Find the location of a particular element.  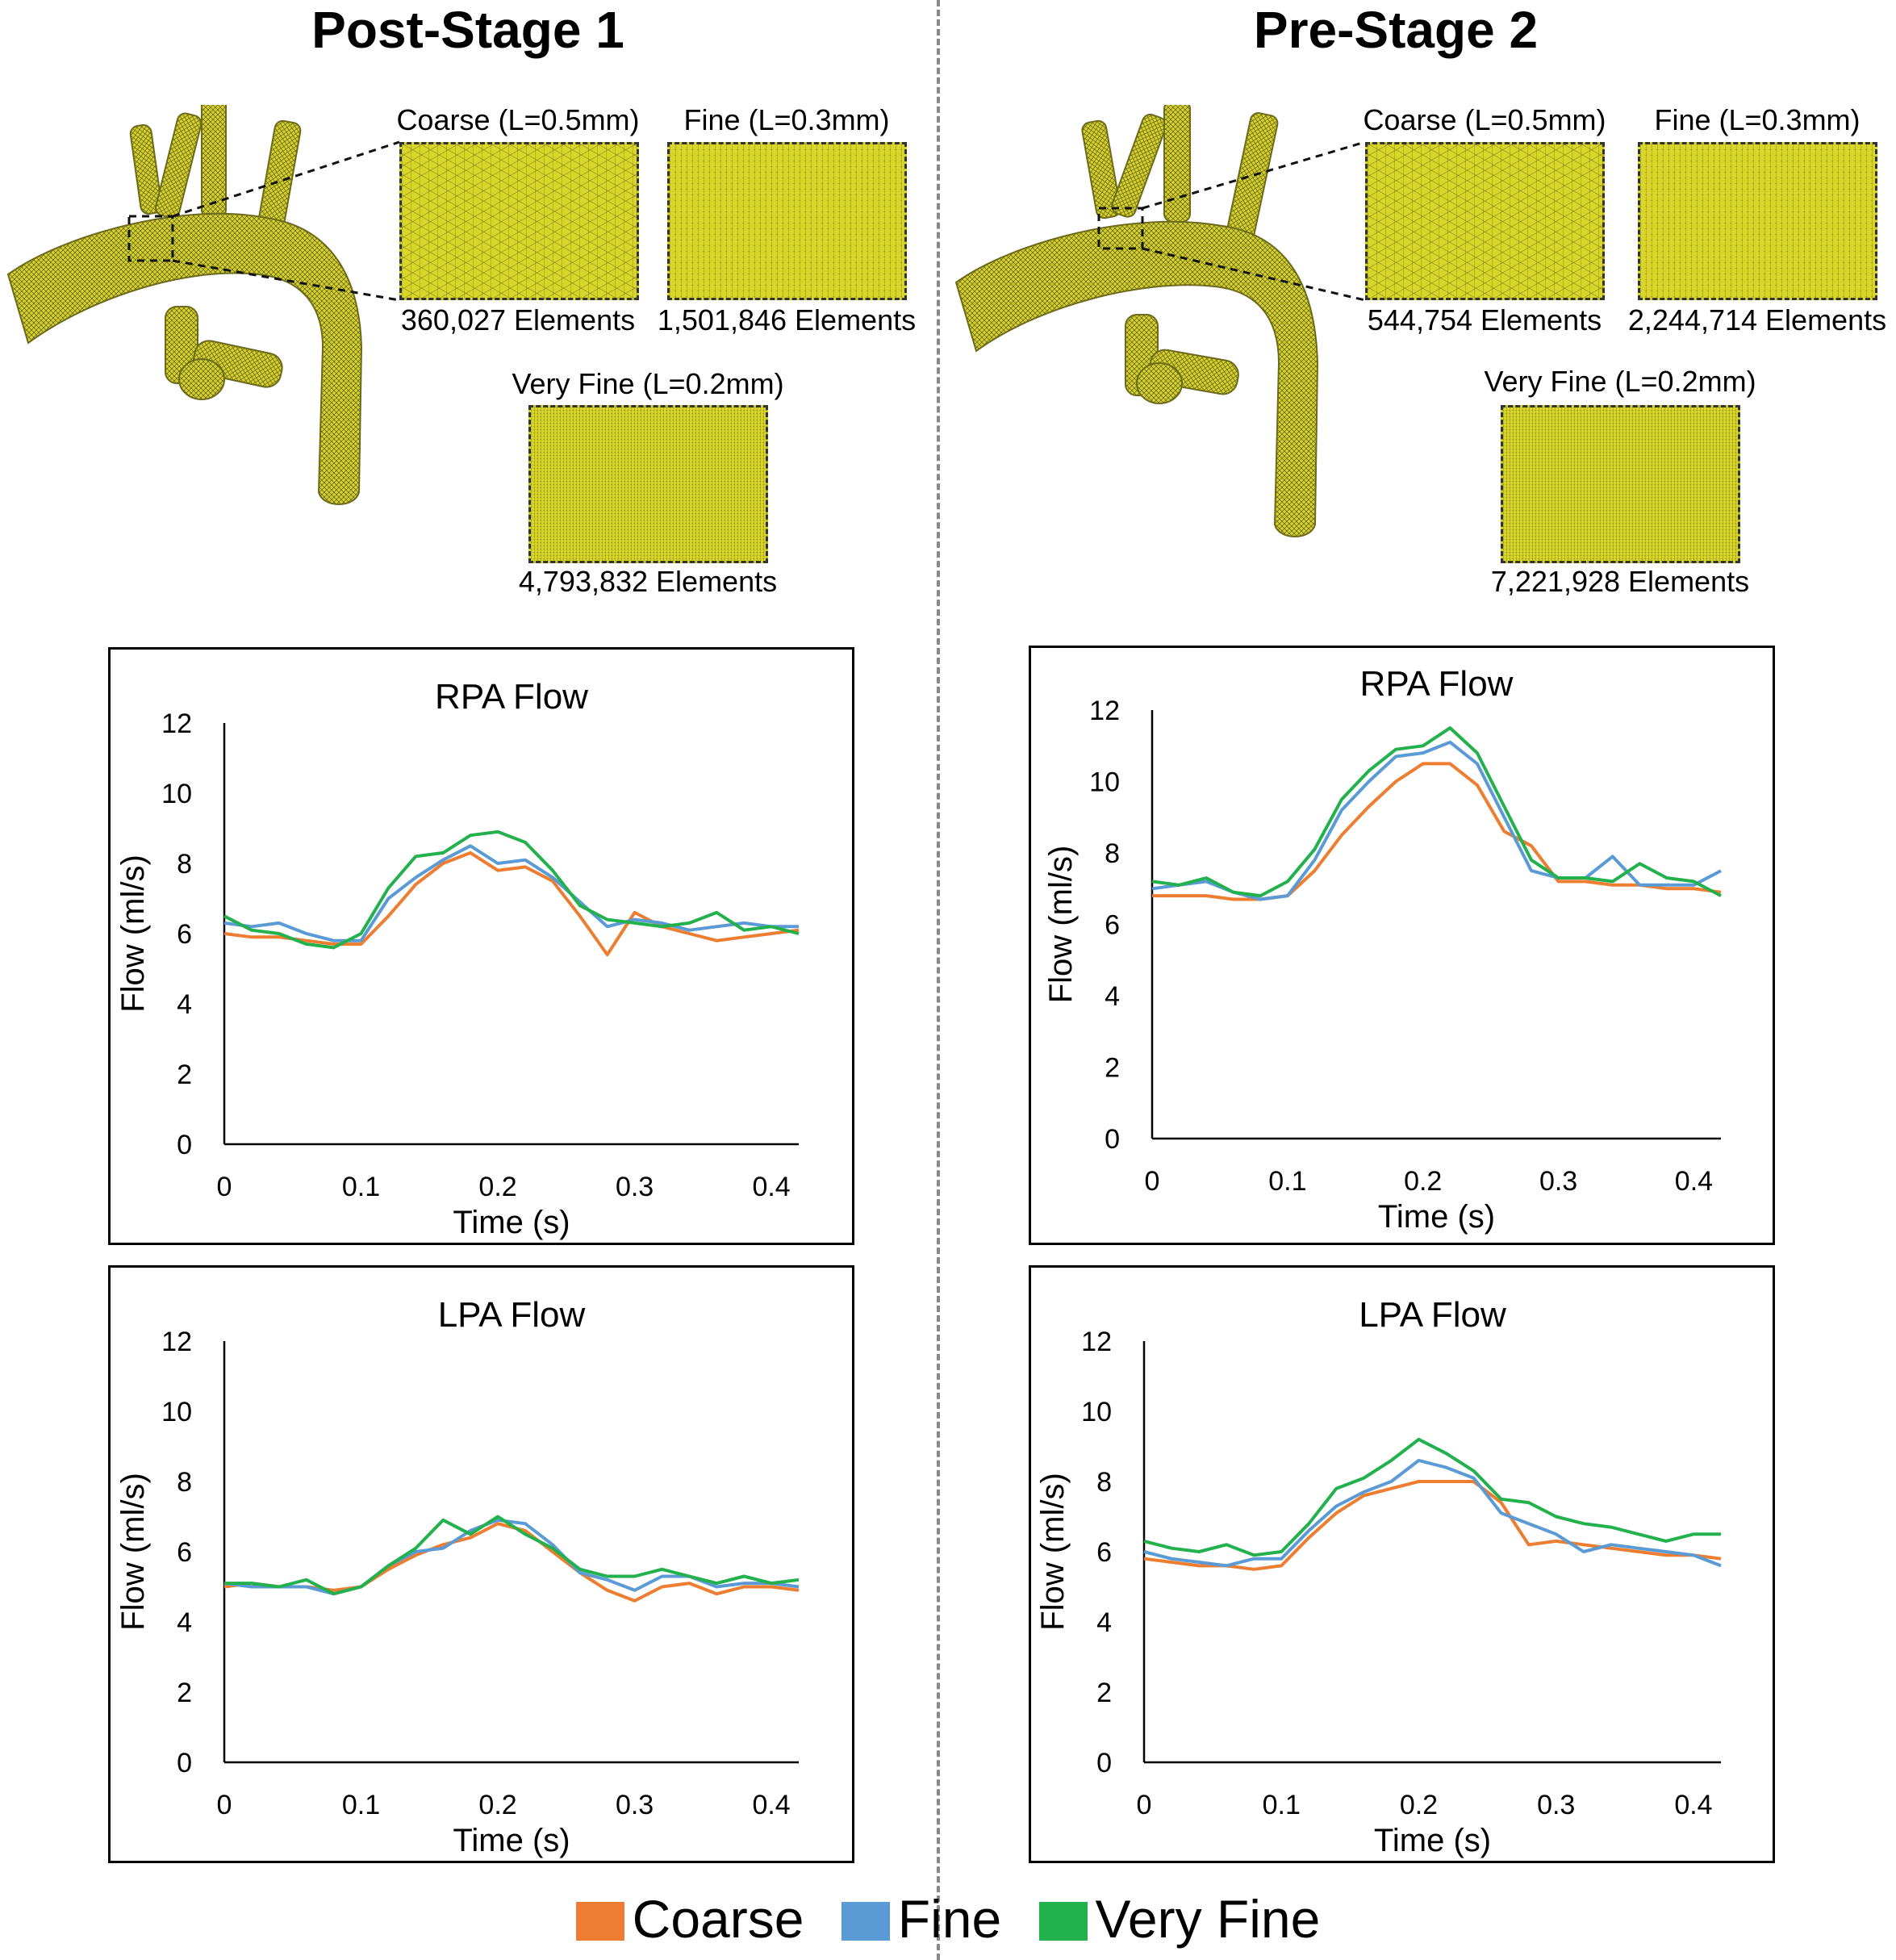

chart-2-series-very-fine is located at coordinates (1436, 812).